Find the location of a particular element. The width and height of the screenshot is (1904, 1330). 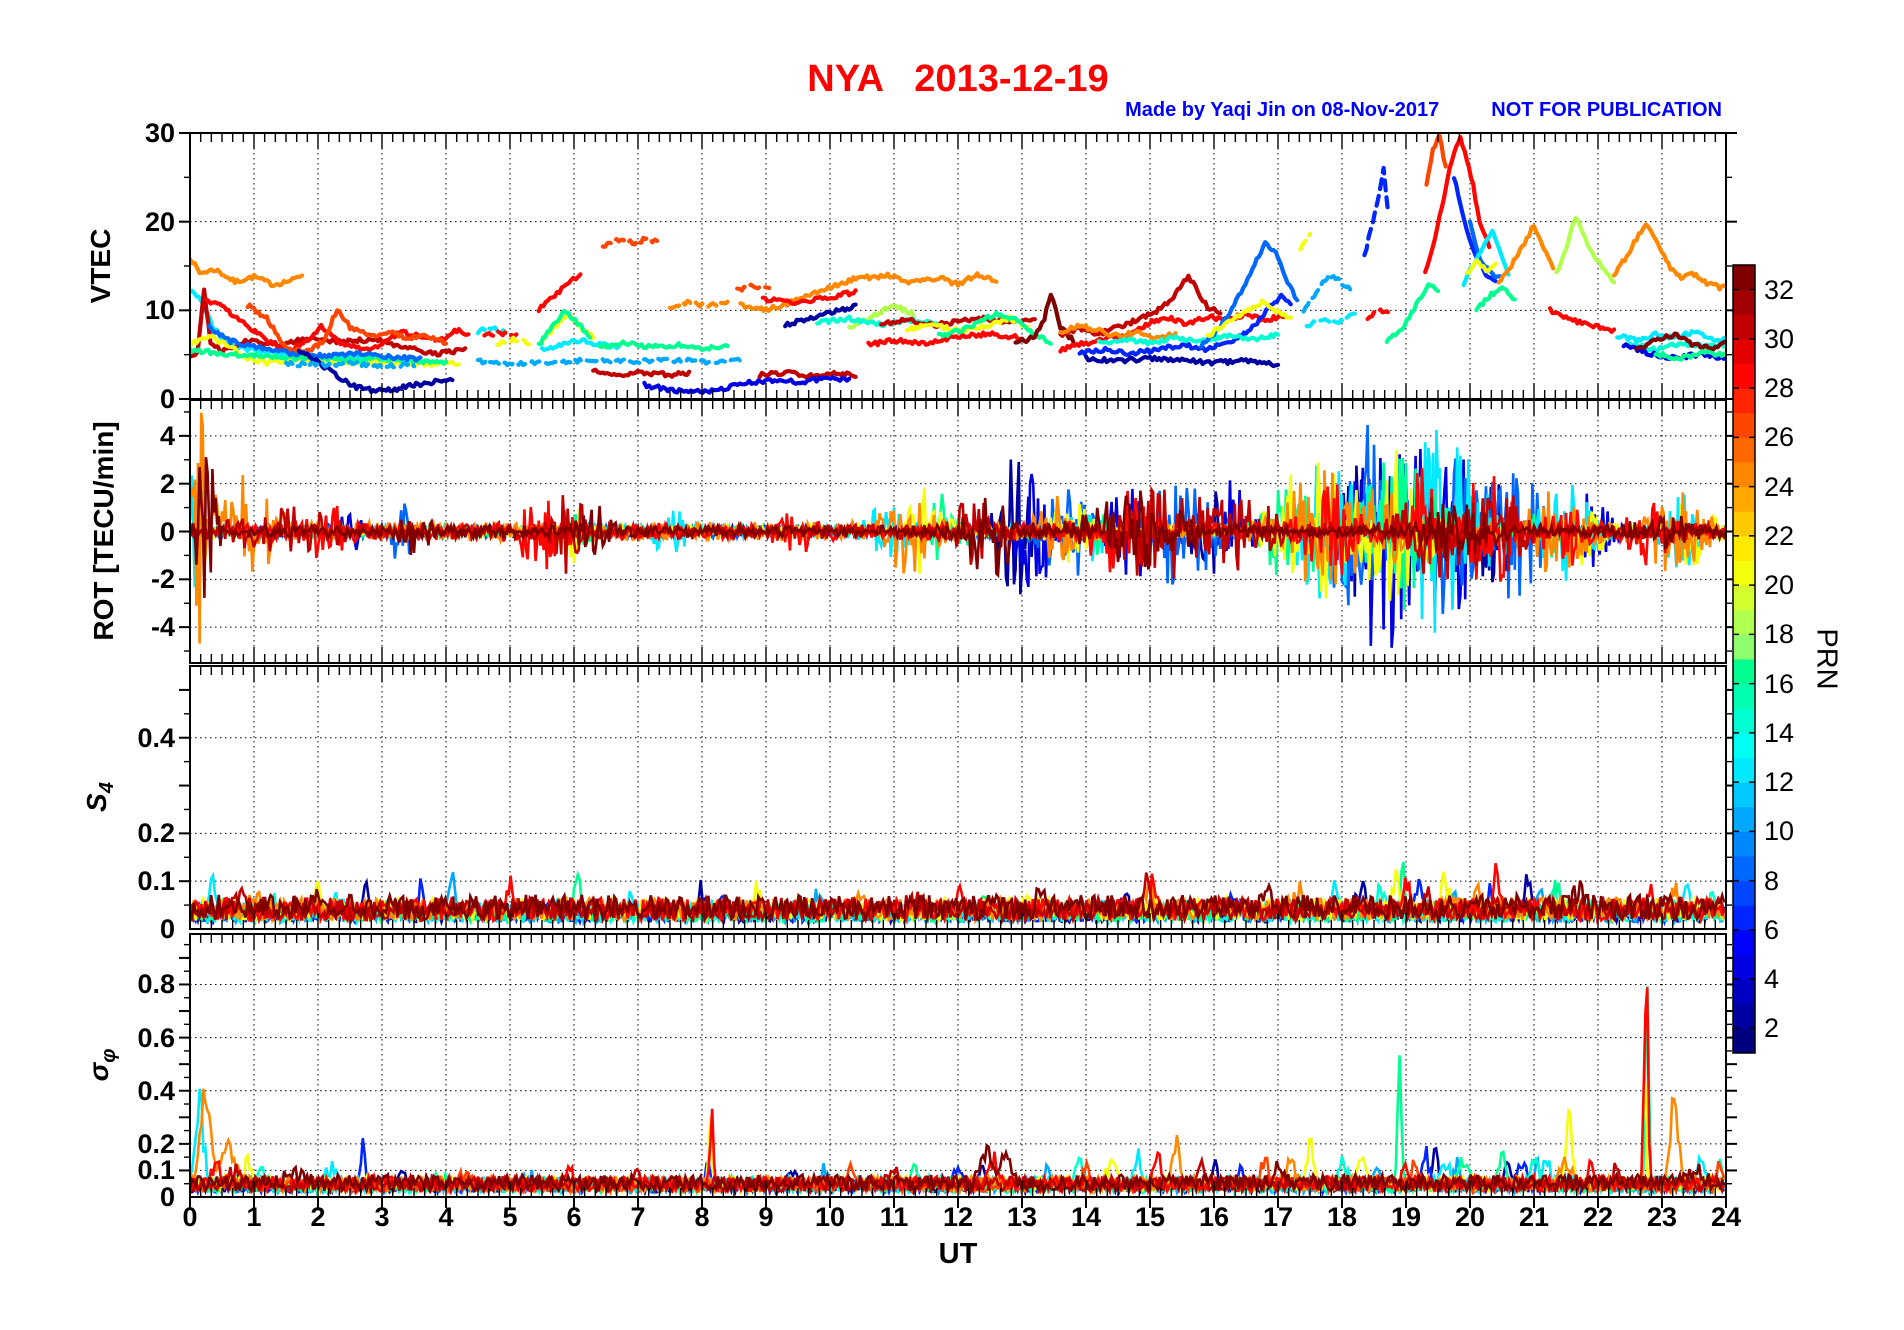

y-tick-label: 10 is located at coordinates (159, 310).